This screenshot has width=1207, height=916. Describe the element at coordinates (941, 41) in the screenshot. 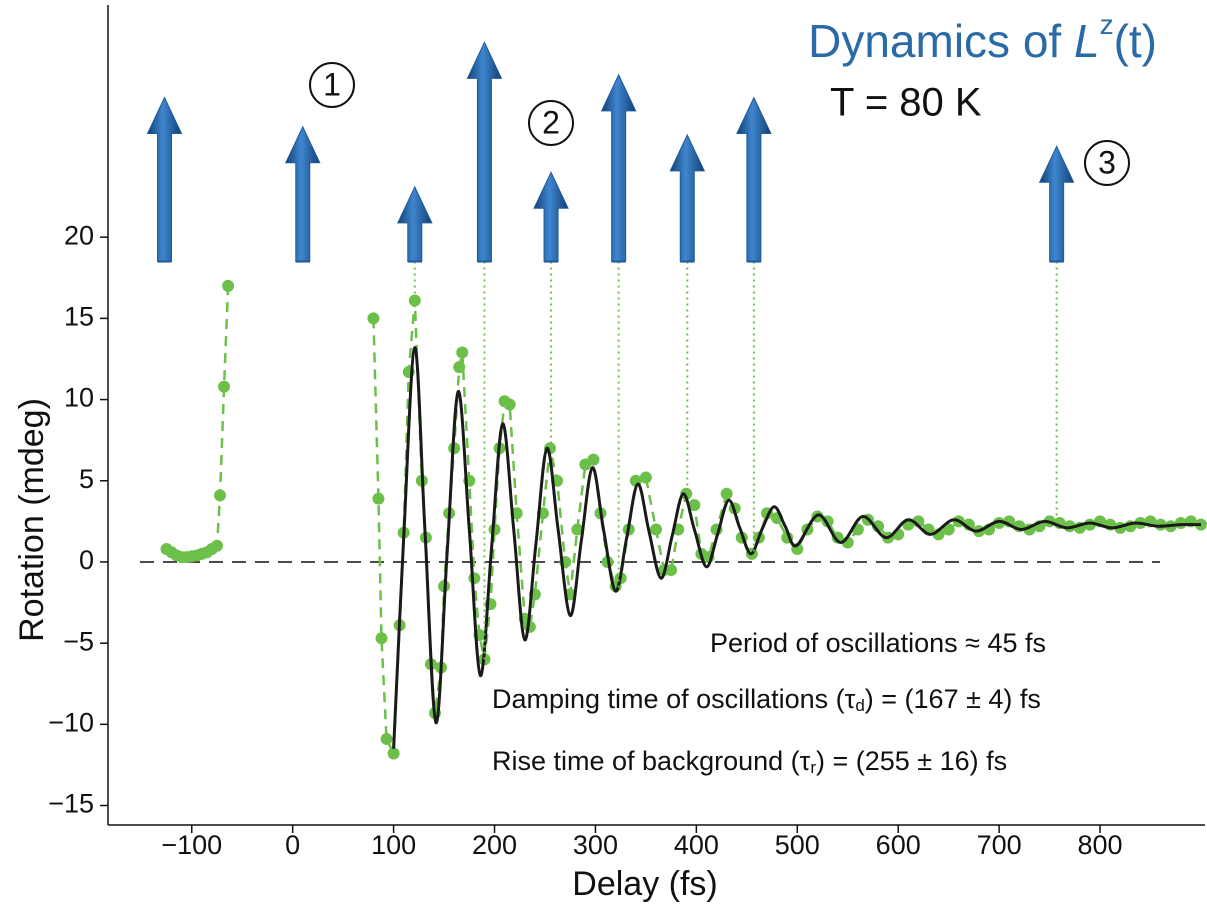

I see `title-text: Dynamics of` at that location.